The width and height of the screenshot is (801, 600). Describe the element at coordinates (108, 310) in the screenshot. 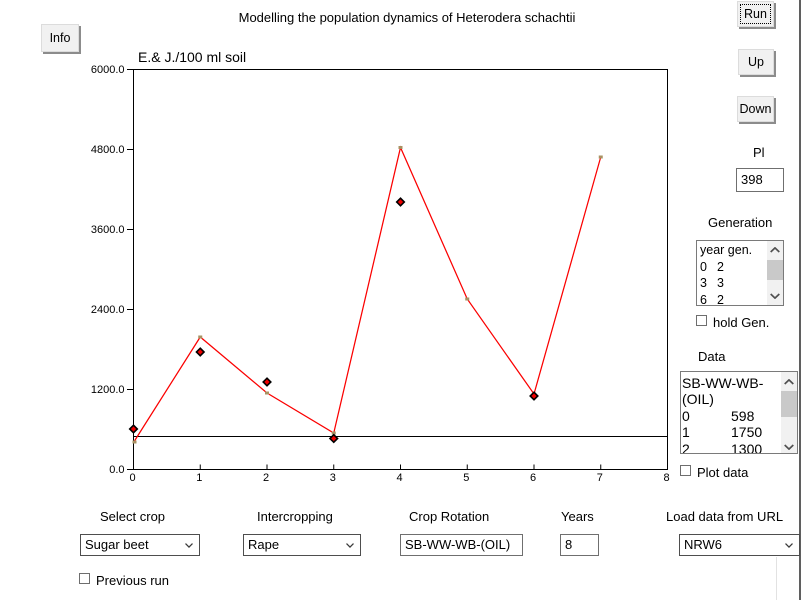

I see `svg-text: 2400.0` at that location.